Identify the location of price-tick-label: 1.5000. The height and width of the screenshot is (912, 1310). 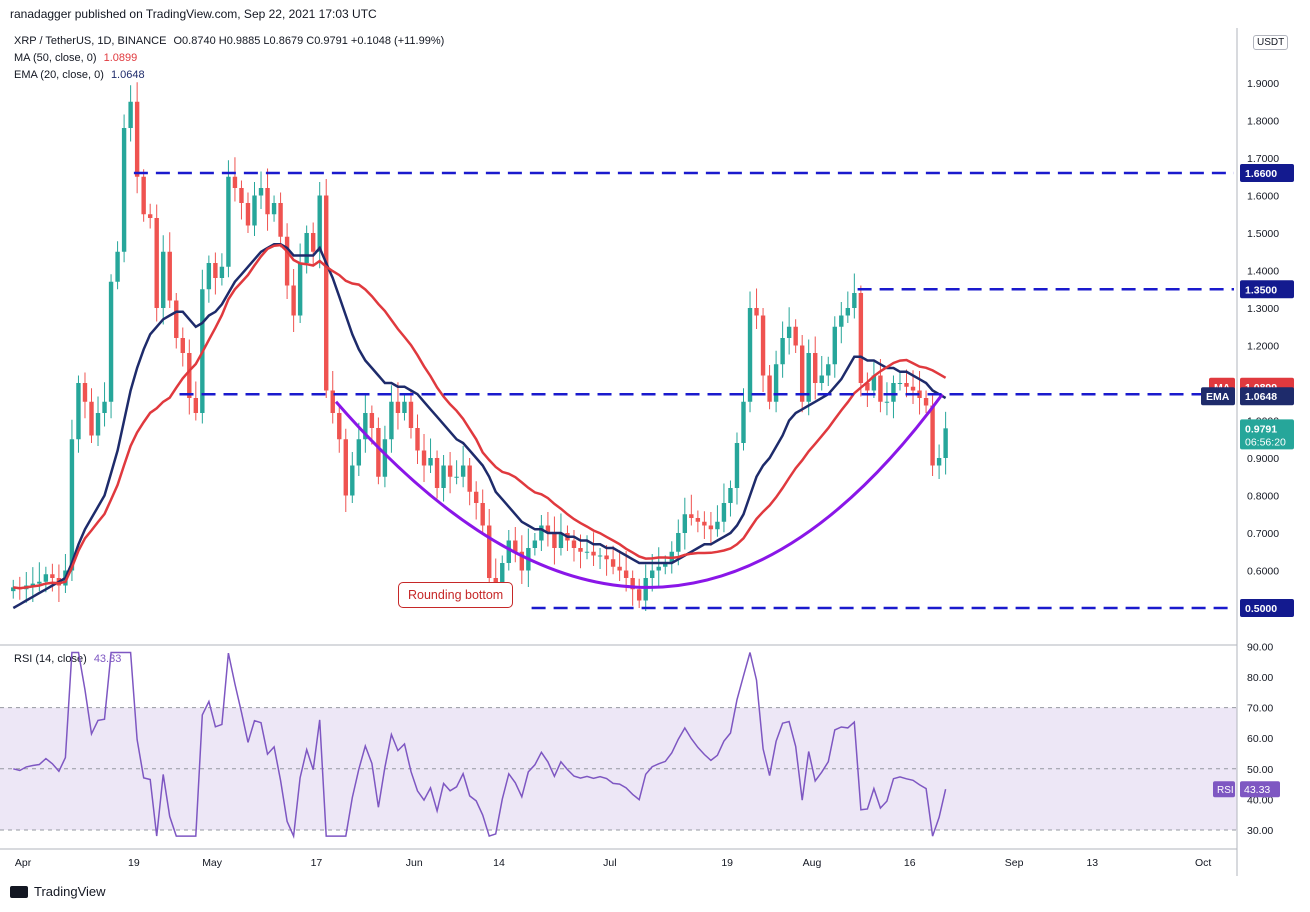
(1263, 234).